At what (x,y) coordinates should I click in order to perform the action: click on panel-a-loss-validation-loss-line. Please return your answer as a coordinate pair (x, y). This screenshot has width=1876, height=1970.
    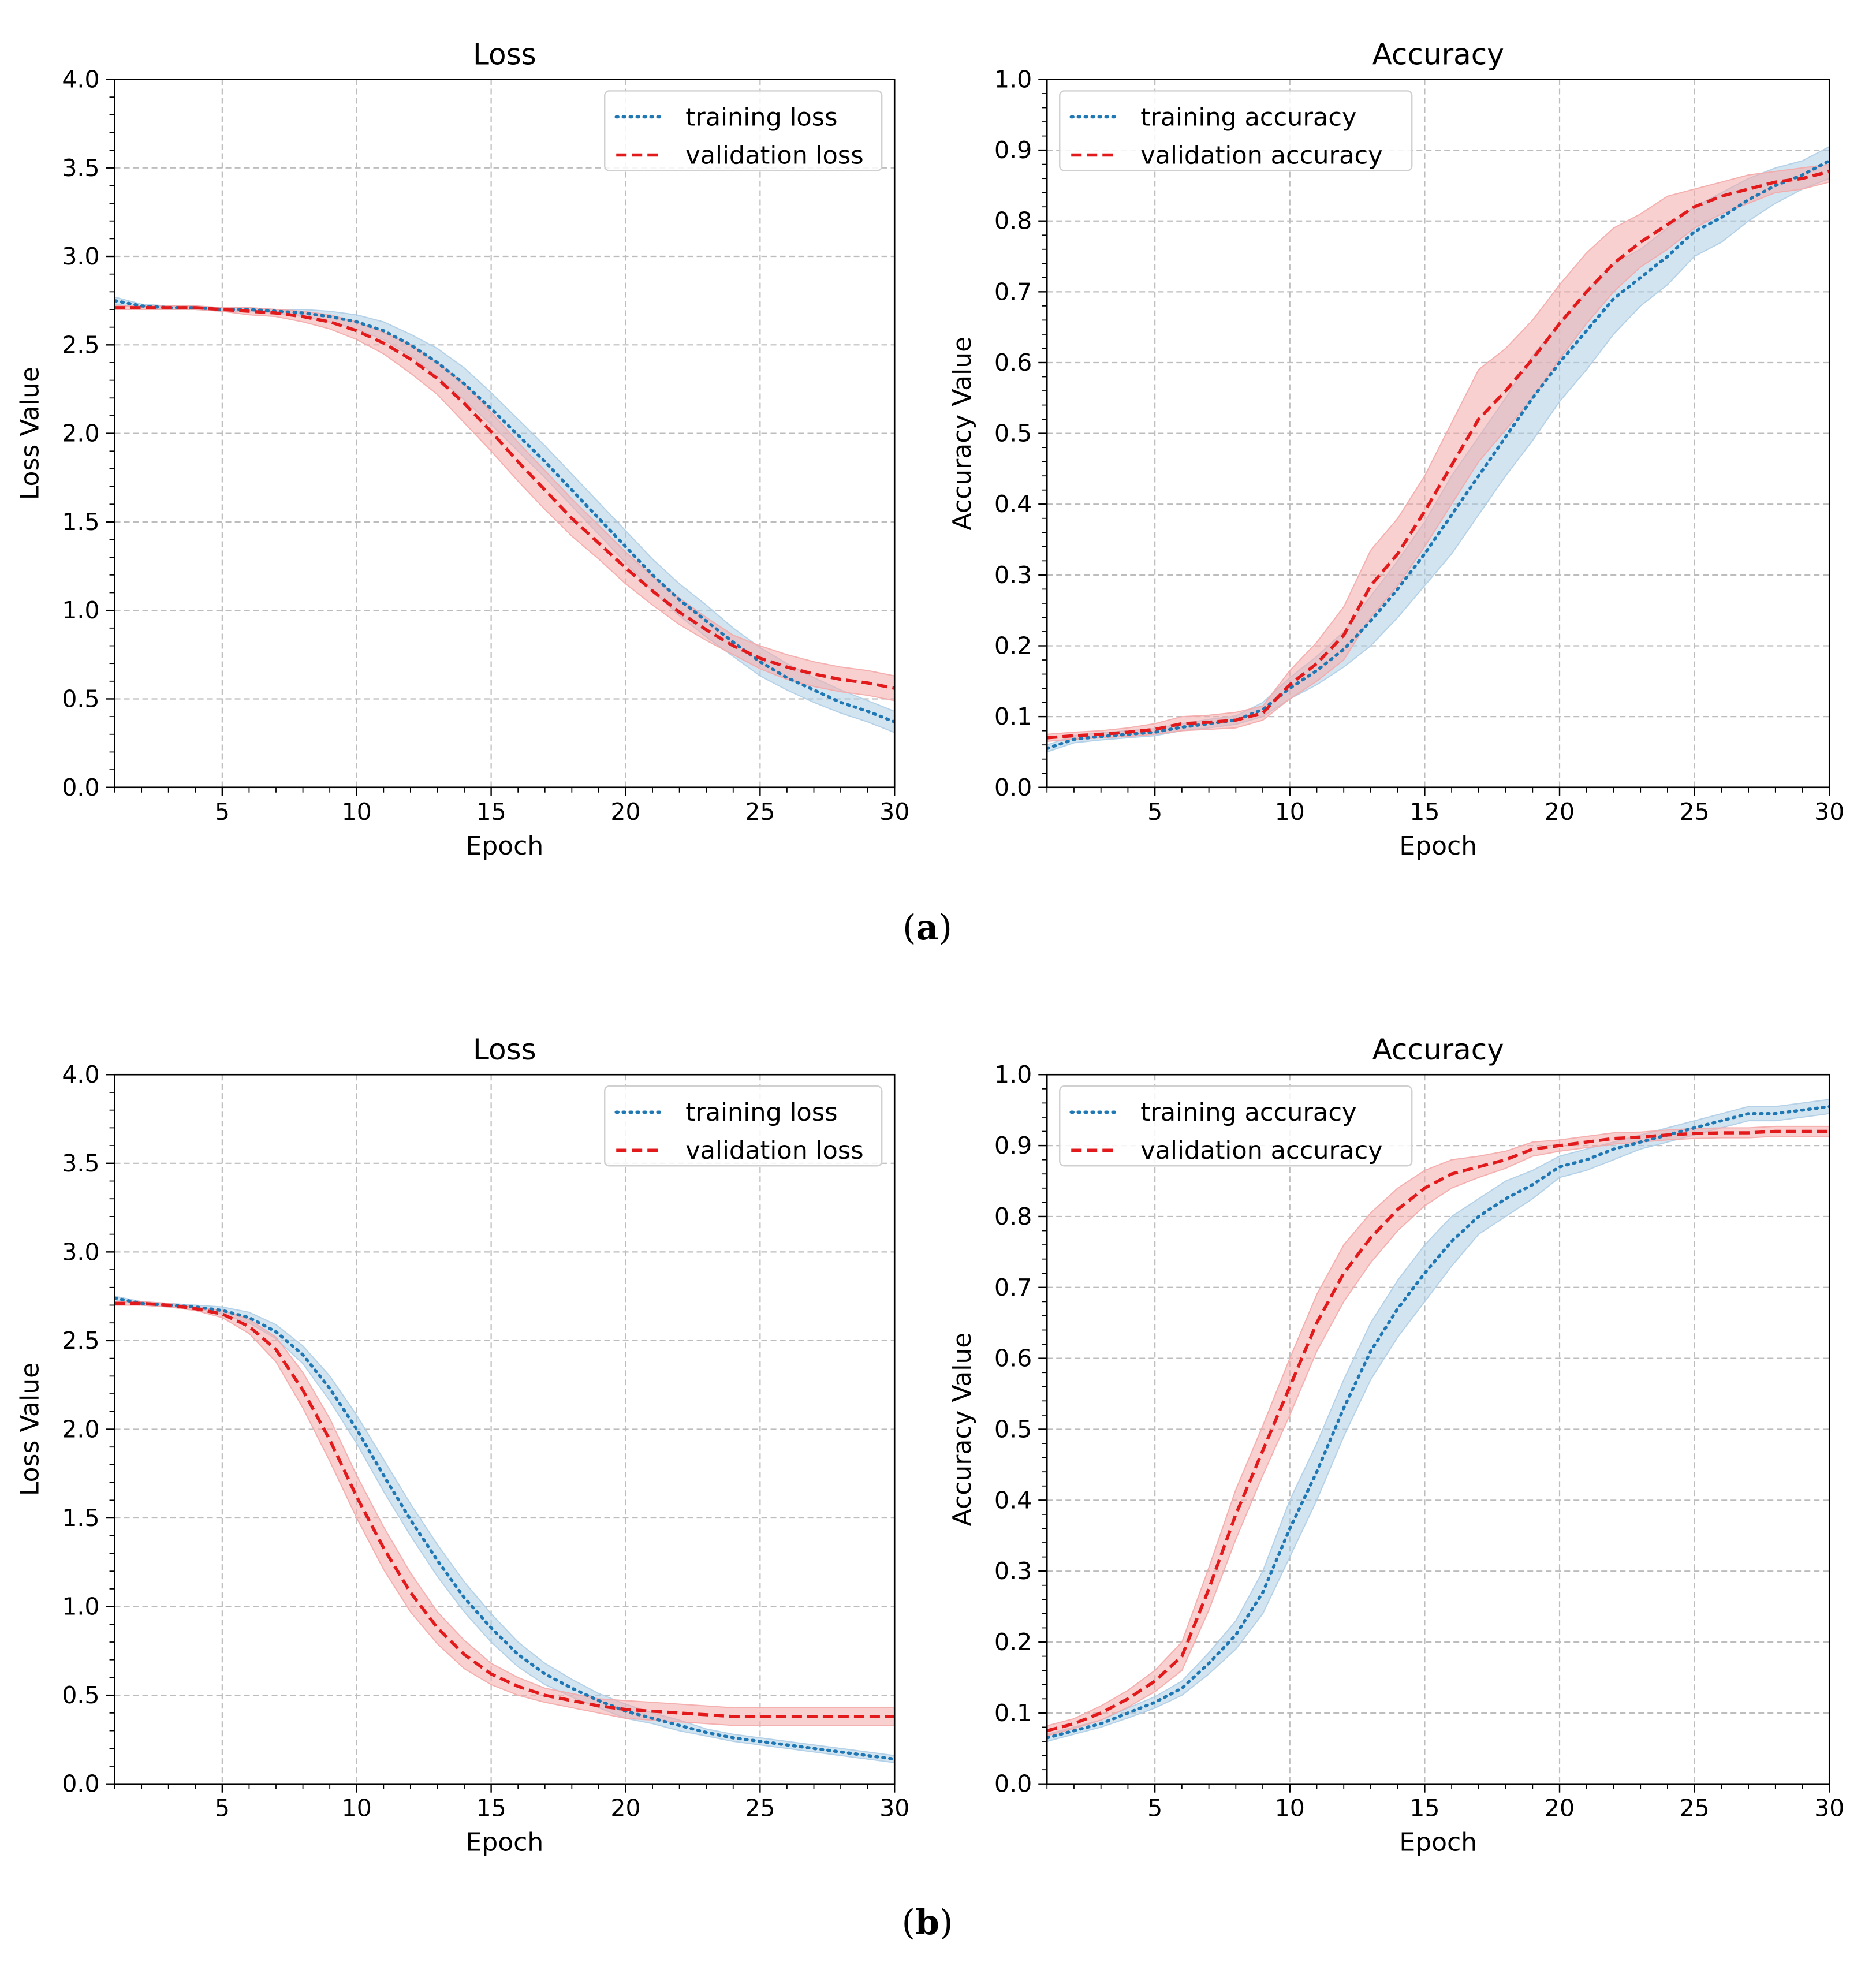
    Looking at the image, I should click on (505, 498).